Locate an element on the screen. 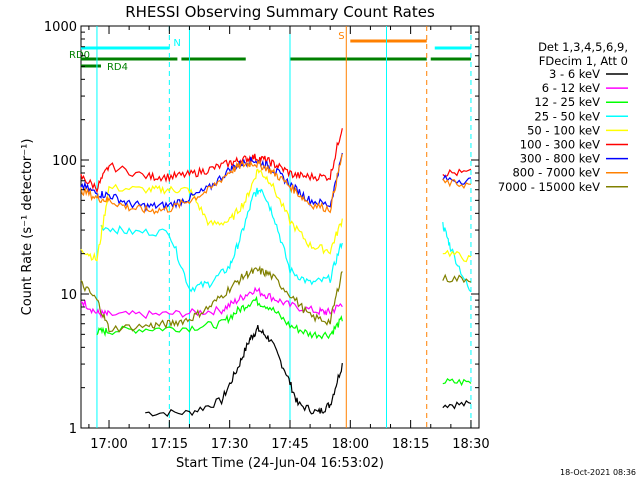 The image size is (640, 480). y-axis-label: Count Rate (s⁻¹ detector⁻¹) is located at coordinates (27, 227).